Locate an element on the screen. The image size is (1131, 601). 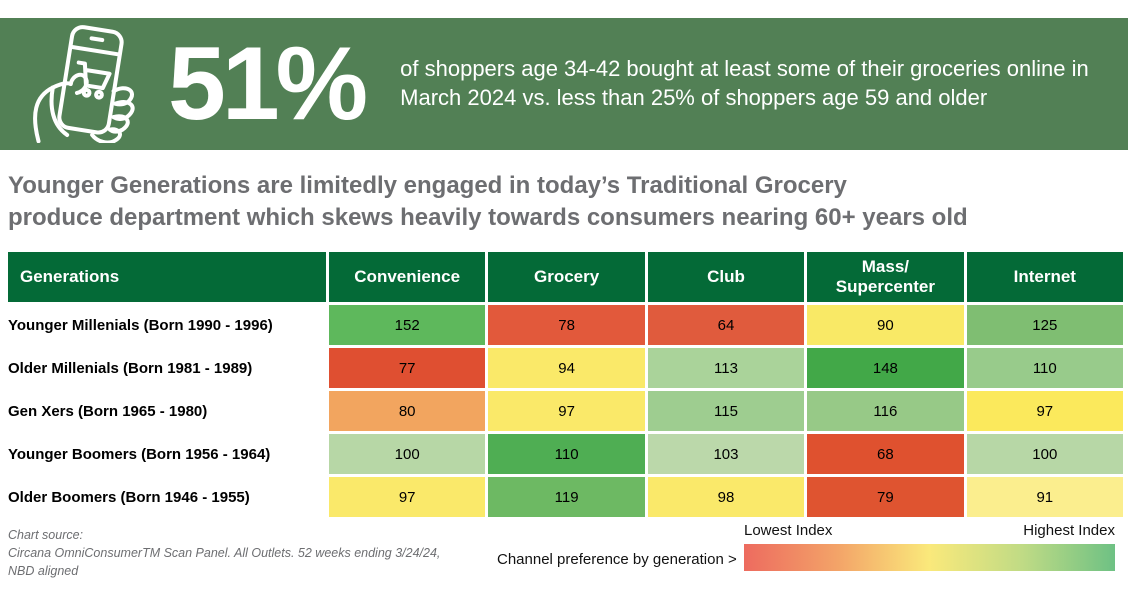
heatmap-cell: 119 is located at coordinates (566, 497).